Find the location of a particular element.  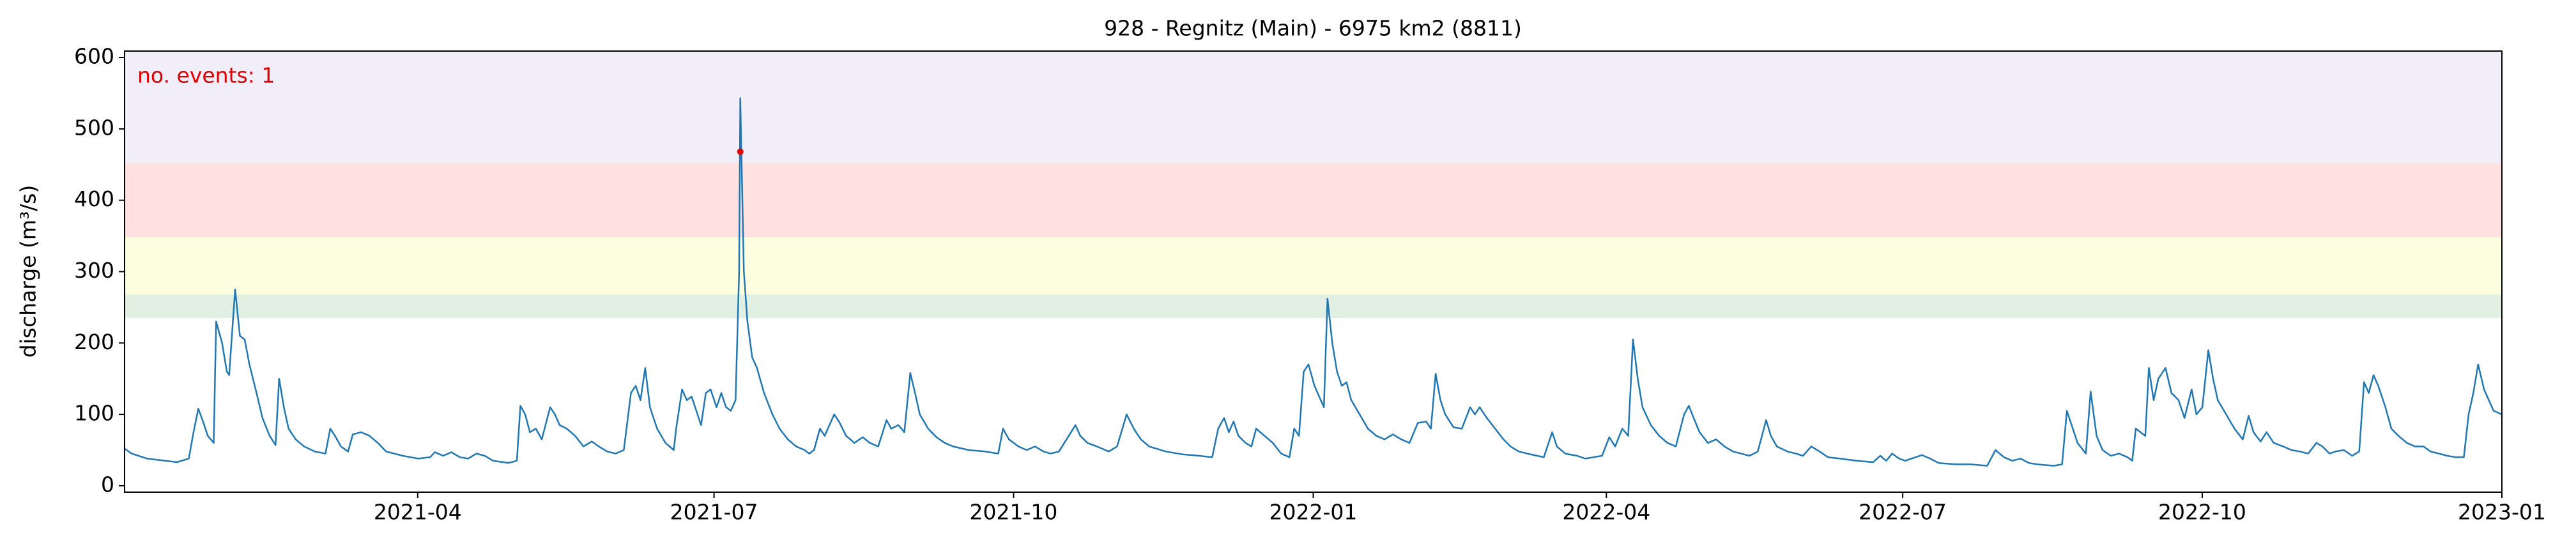

annotation: no. events: 1 is located at coordinates (206, 75).